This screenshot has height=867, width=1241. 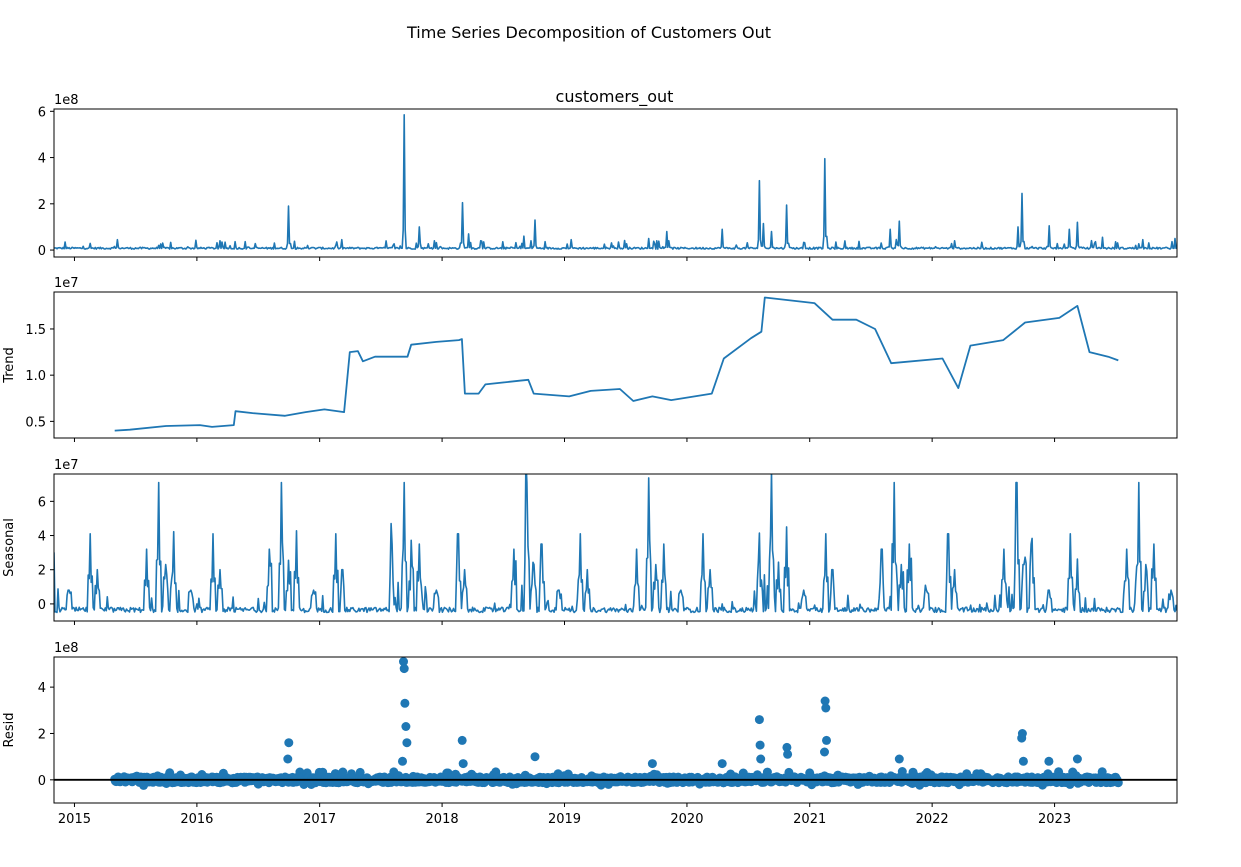 What do you see at coordinates (196, 819) in the screenshot?
I see `x-tick-label: 2016` at bounding box center [196, 819].